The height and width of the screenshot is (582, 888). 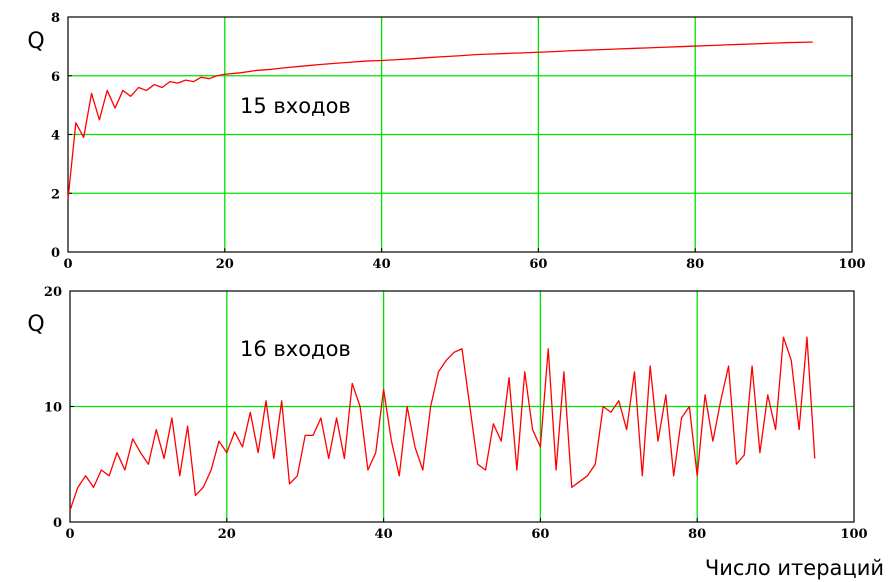 I want to click on annotation-label: 16 входов, so click(x=295, y=349).